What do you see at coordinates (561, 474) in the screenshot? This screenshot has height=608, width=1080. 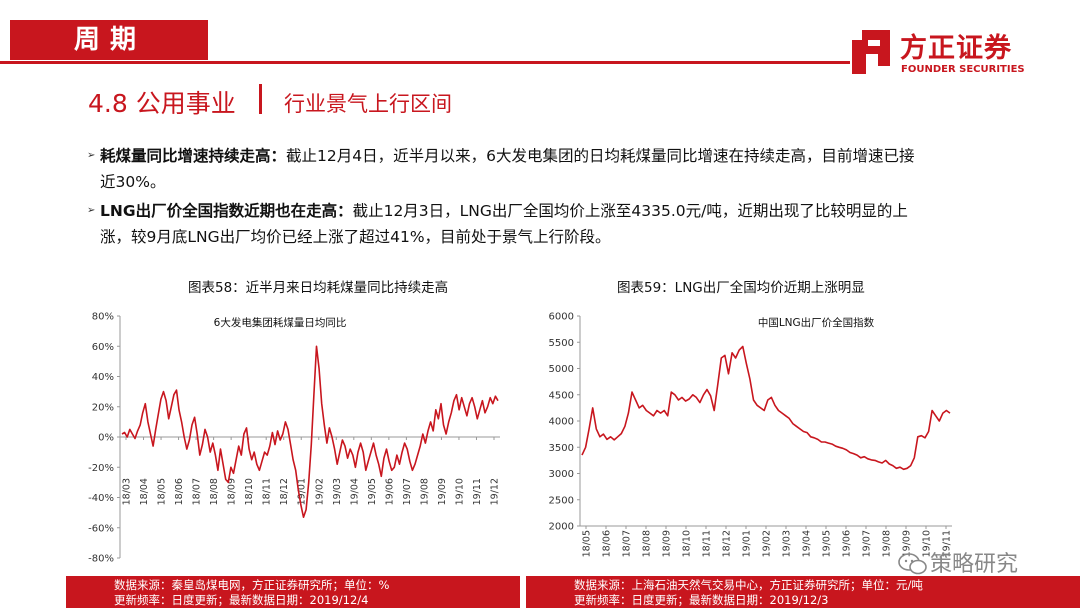 I see `y-tick-label: 3000` at bounding box center [561, 474].